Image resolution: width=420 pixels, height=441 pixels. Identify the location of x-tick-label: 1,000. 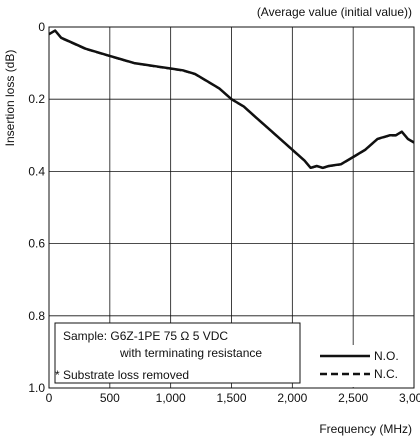
(171, 398).